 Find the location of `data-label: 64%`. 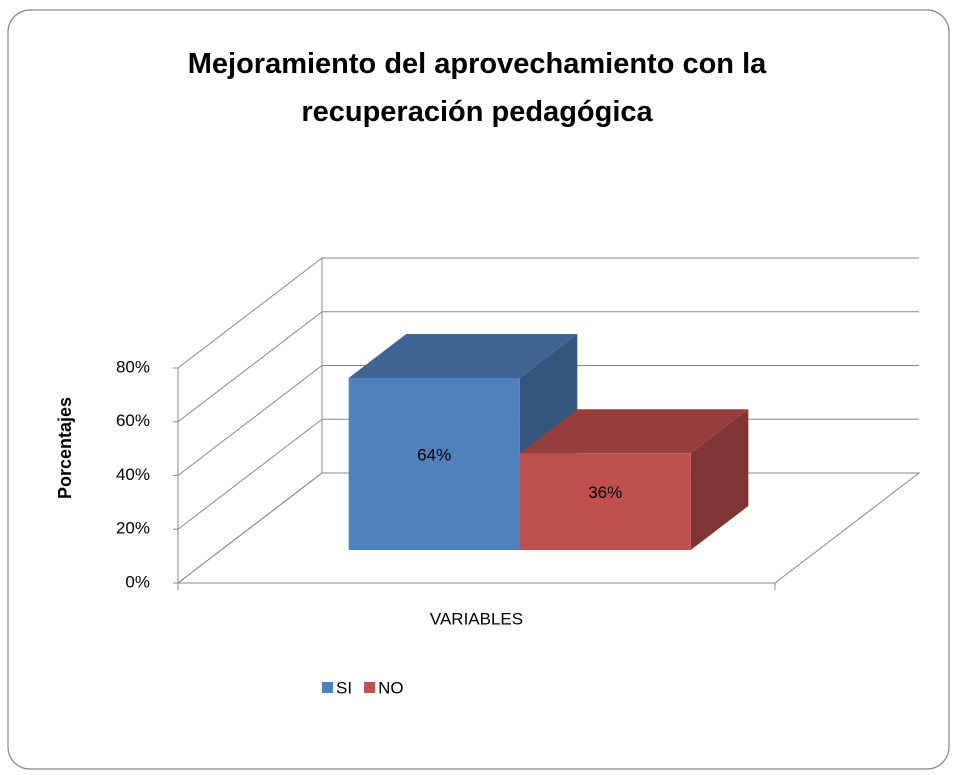

data-label: 64% is located at coordinates (434, 454).